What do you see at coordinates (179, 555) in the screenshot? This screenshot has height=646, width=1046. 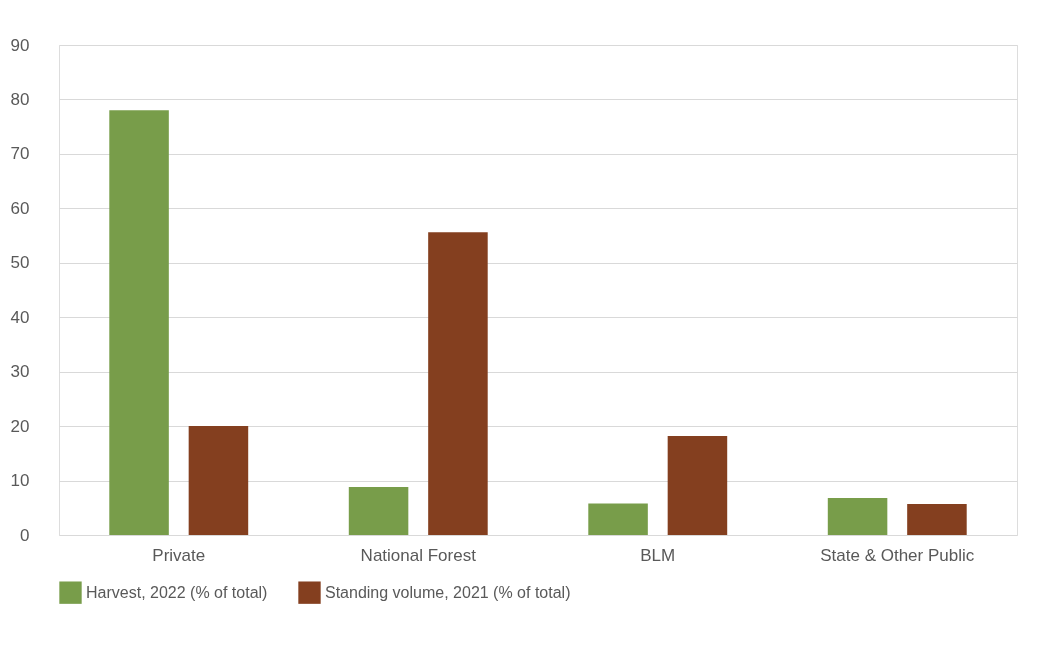 I see `x-tick-label: Private` at bounding box center [179, 555].